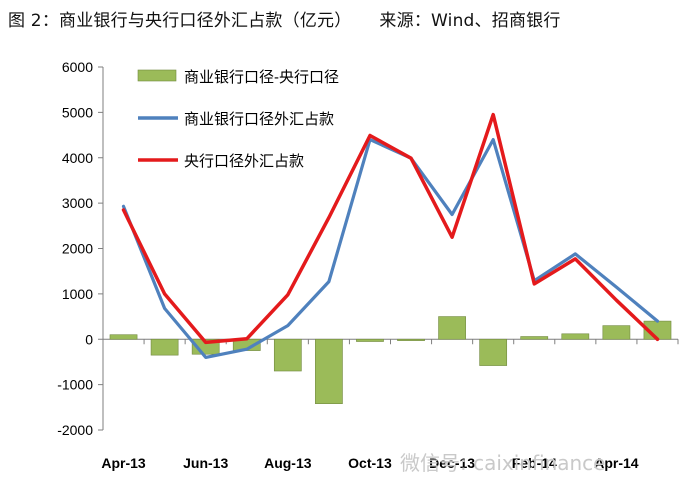  Describe the element at coordinates (288, 463) in the screenshot. I see `x-tick-label: Aug-13` at that location.